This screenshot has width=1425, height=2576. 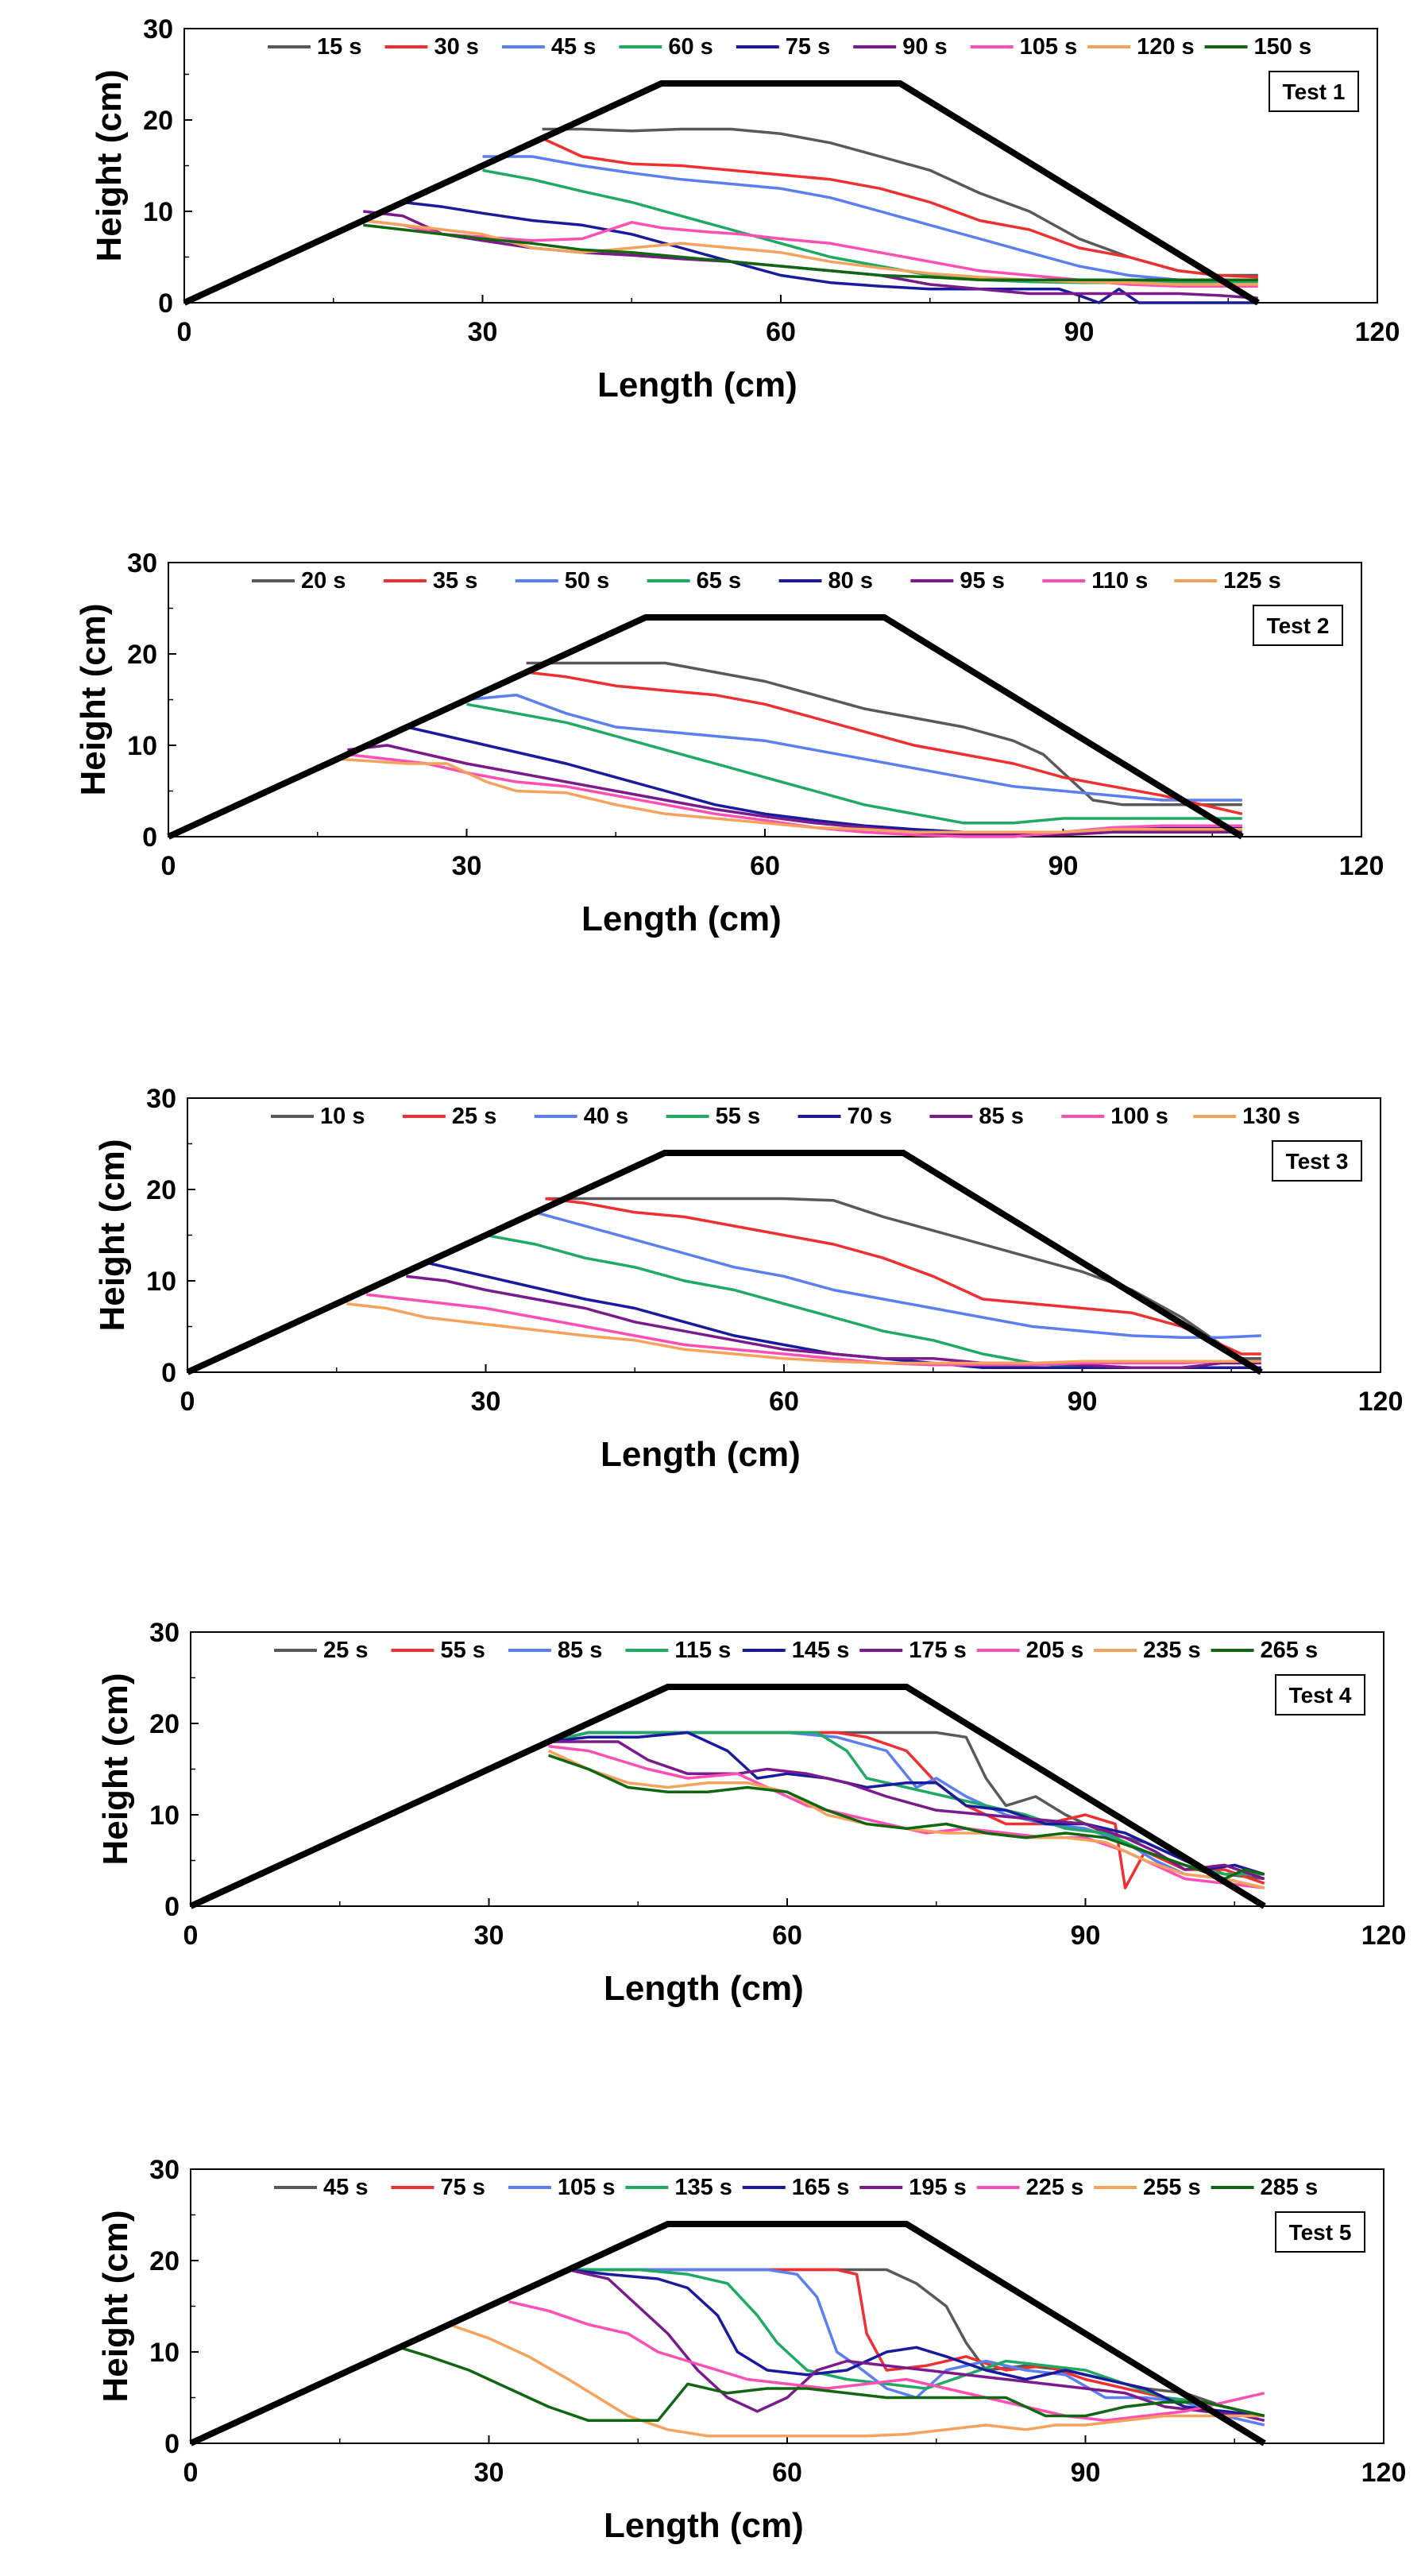 I want to click on legend-item: 25 s, so click(x=449, y=1117).